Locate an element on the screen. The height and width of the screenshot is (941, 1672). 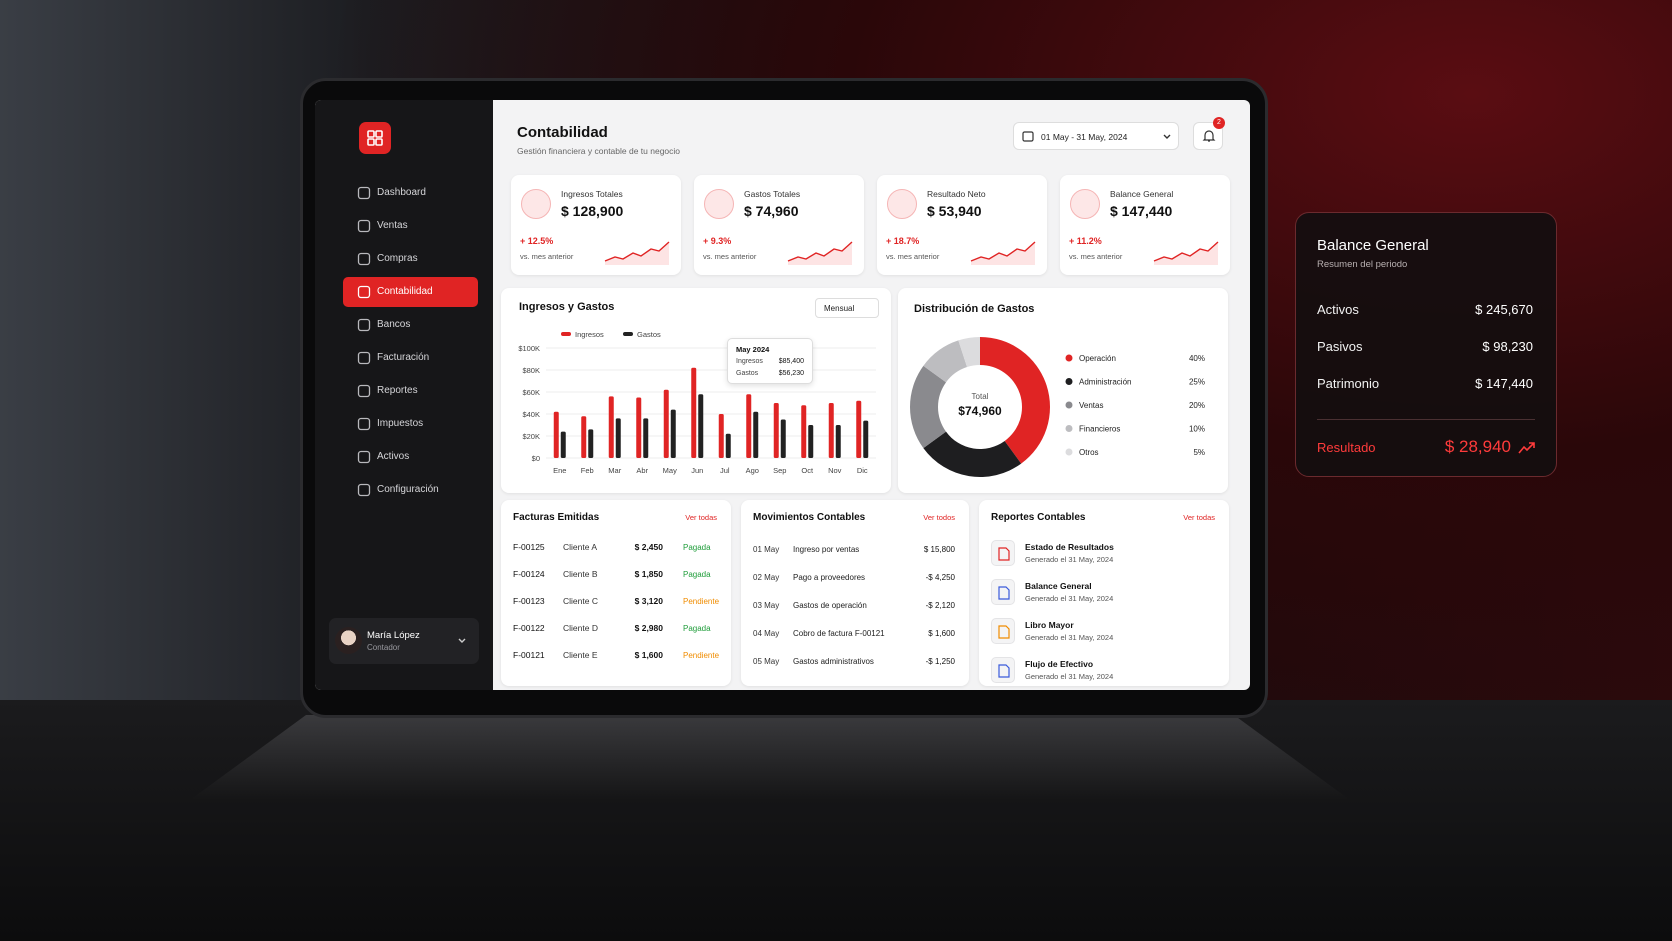
result-value: $ 28,940 is located at coordinates (1477, 446).